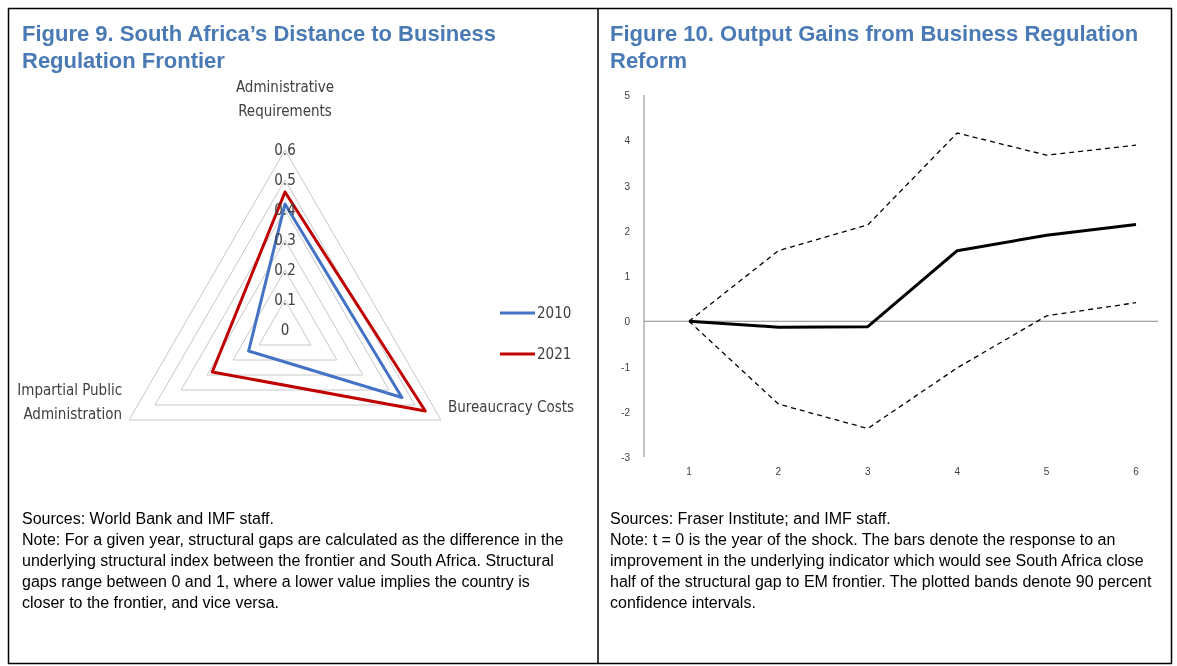 This screenshot has width=1177, height=666. Describe the element at coordinates (285, 300) in the screenshot. I see `y-tick-label: 0.1` at that location.